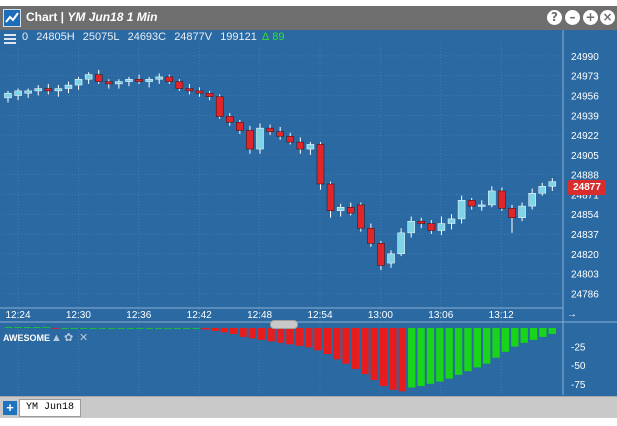 This screenshot has width=617, height=426. I want to click on x-tick-label: 12:24, so click(17, 315).